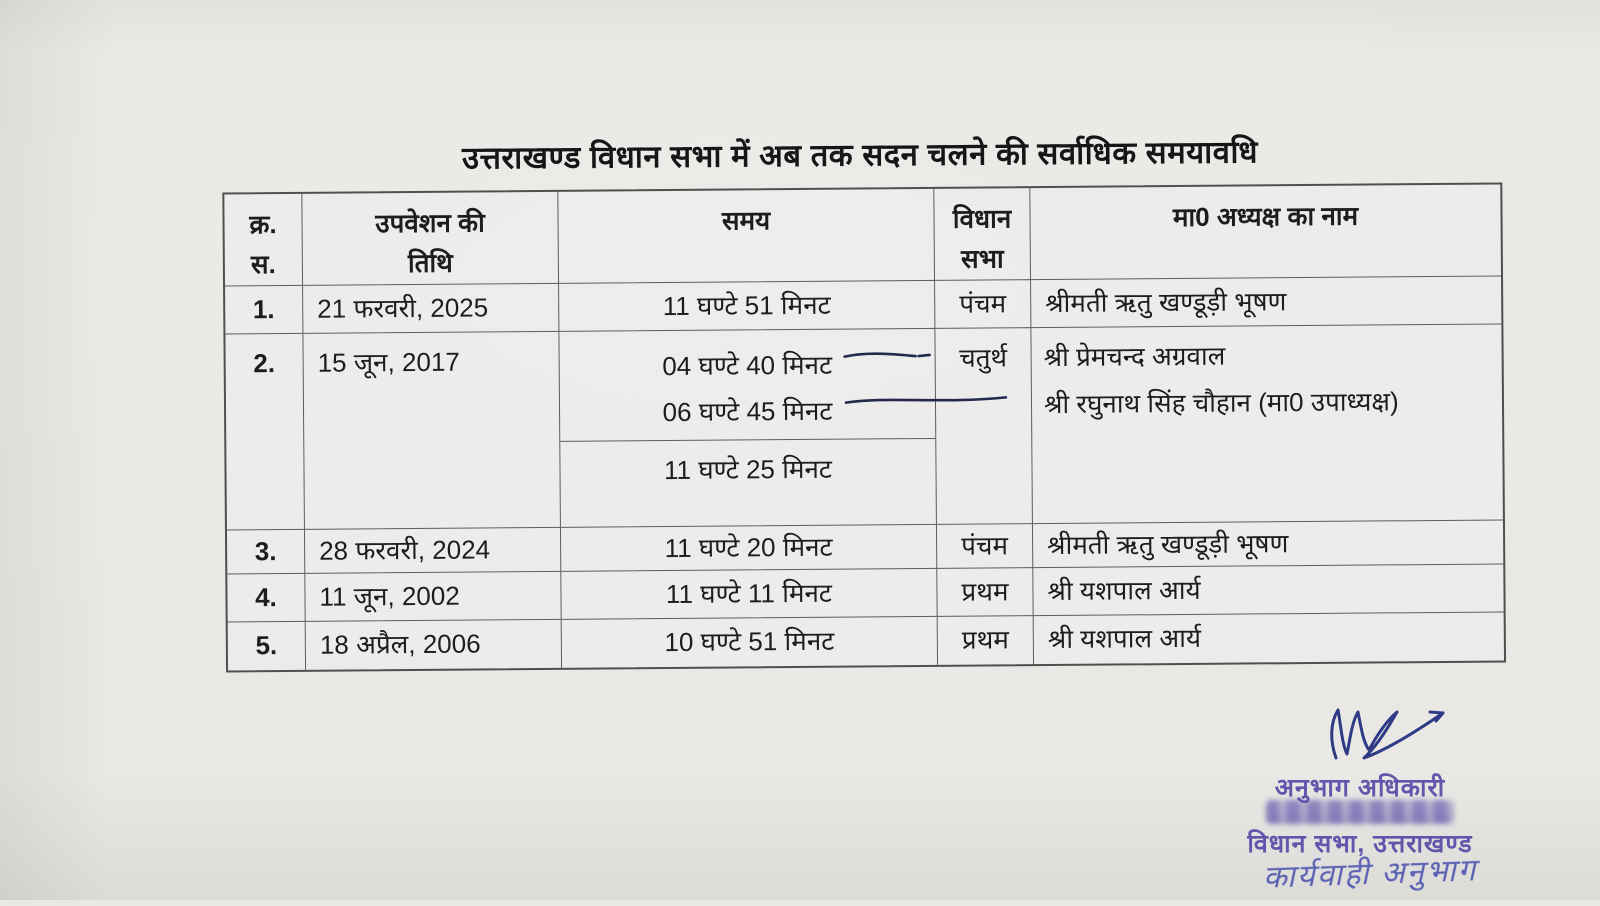  I want to click on row2-duration-part2: 06 घण्टे 45 मिनट, so click(747, 411).